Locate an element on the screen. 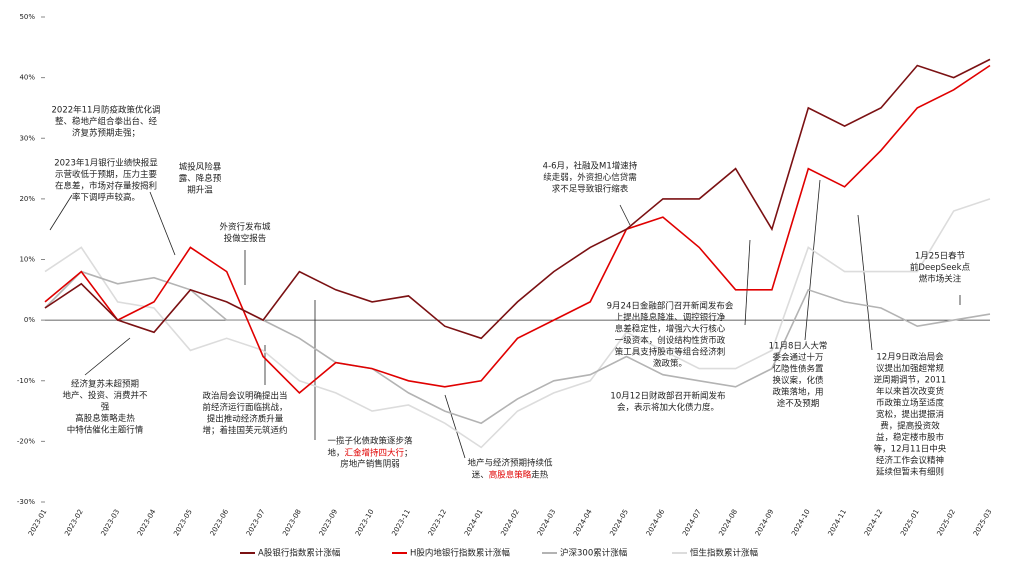 The image size is (1015, 571). annotation-span: 走热 is located at coordinates (540, 474).